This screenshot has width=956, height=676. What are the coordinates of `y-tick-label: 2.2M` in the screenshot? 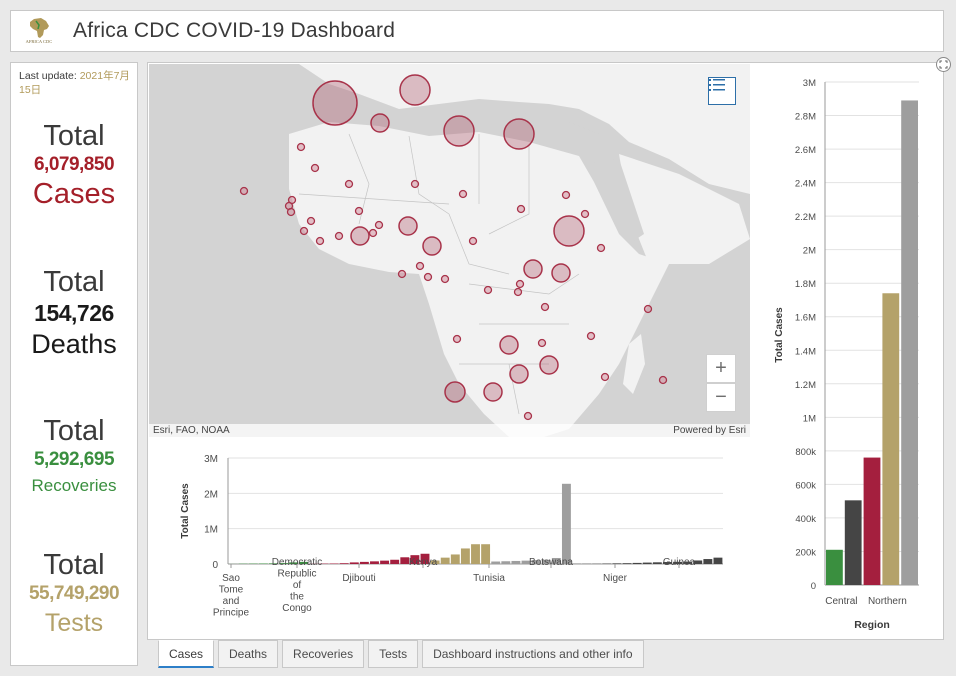 It's located at (805, 217).